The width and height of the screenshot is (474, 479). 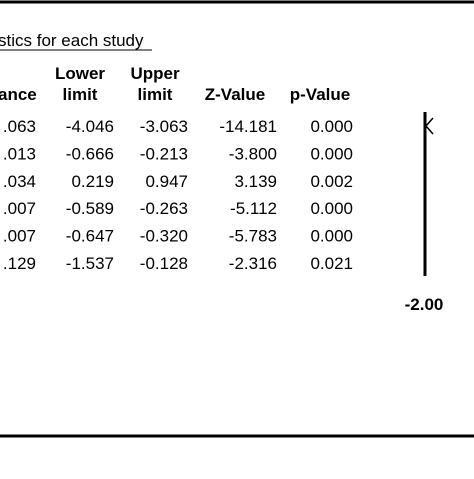 I want to click on table-cell: -1.537, so click(x=90, y=263).